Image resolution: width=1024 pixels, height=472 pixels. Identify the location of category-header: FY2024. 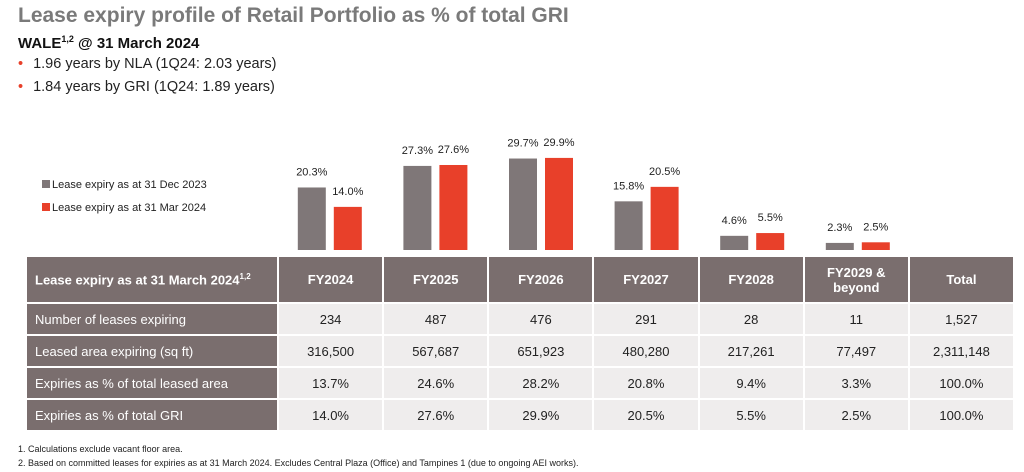
(330, 279).